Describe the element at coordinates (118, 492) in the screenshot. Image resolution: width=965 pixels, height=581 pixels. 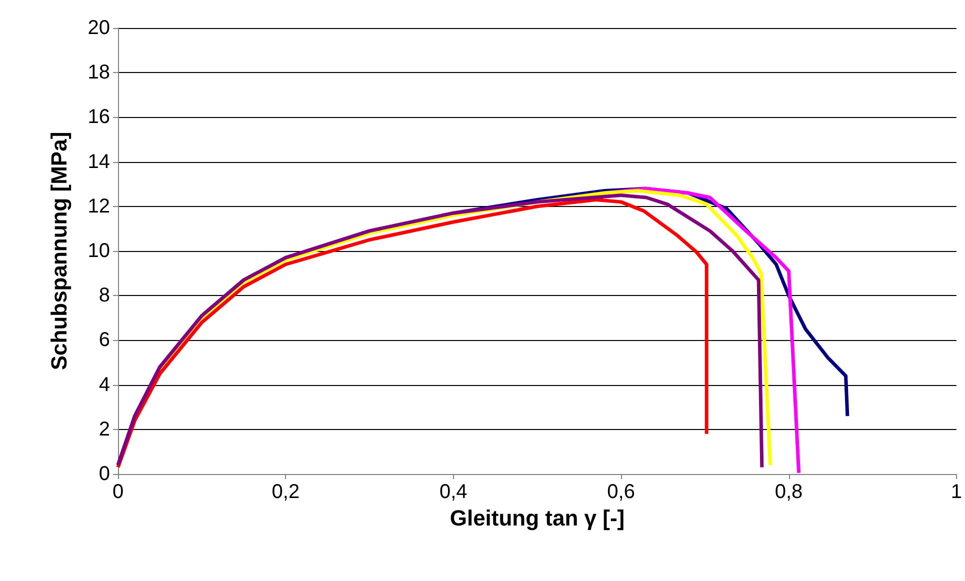
I see `x-tick-label: 0` at that location.